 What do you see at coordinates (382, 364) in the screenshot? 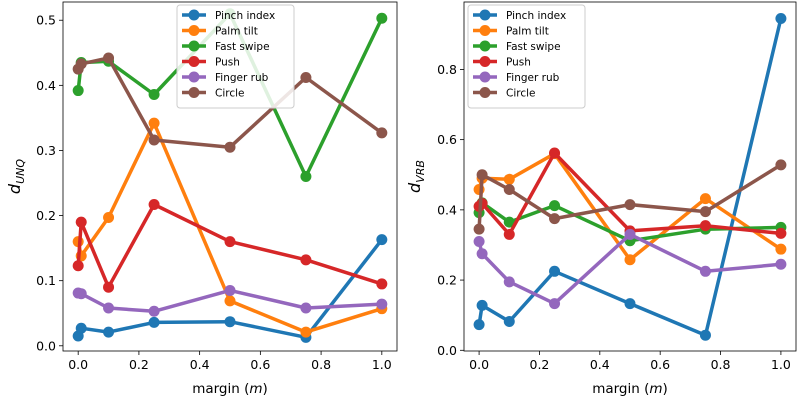
I see `x-tick-label: 1.0` at bounding box center [382, 364].